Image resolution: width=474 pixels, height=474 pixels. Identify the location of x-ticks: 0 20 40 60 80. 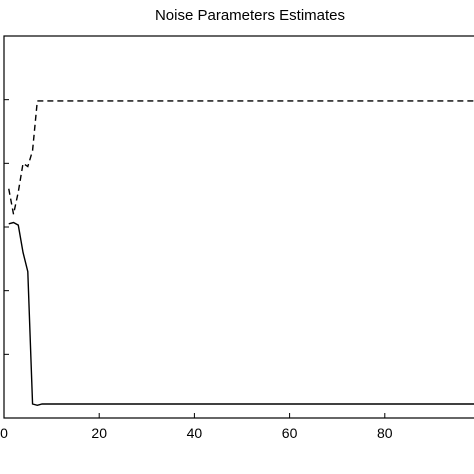
(196, 427).